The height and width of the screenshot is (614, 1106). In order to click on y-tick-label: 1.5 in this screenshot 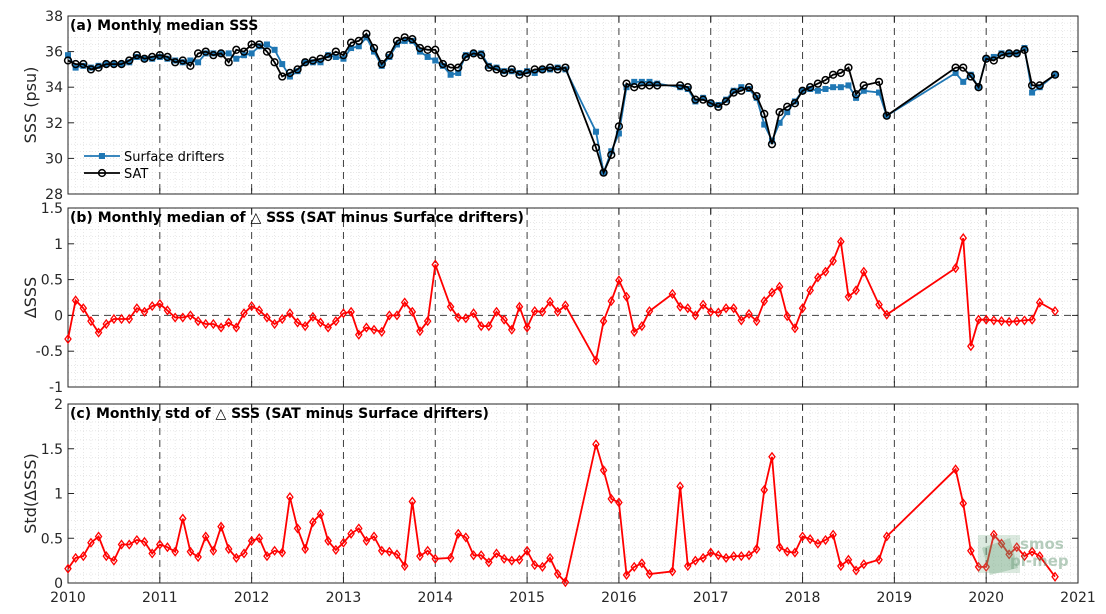, I will do `click(52, 209)`.